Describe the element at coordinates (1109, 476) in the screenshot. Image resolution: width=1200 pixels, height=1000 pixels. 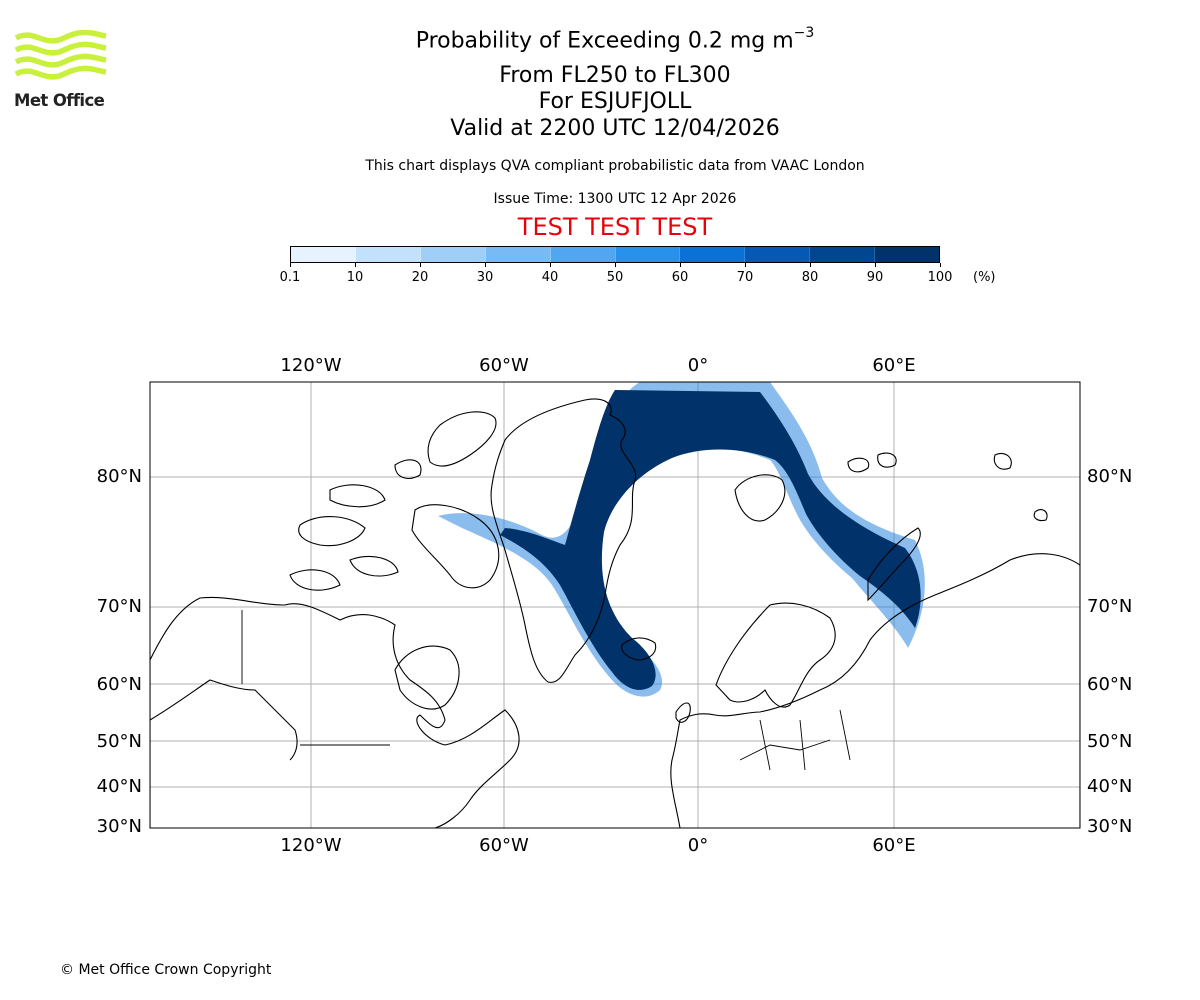
I see `lat-label-right-80n: 80°N` at that location.